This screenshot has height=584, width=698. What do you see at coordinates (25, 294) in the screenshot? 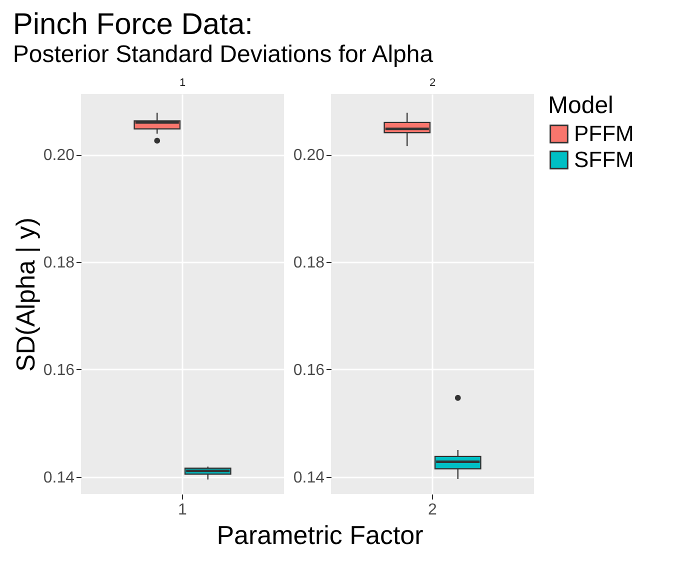
I see `y-axis-title: SD(Alpha | y)` at bounding box center [25, 294].